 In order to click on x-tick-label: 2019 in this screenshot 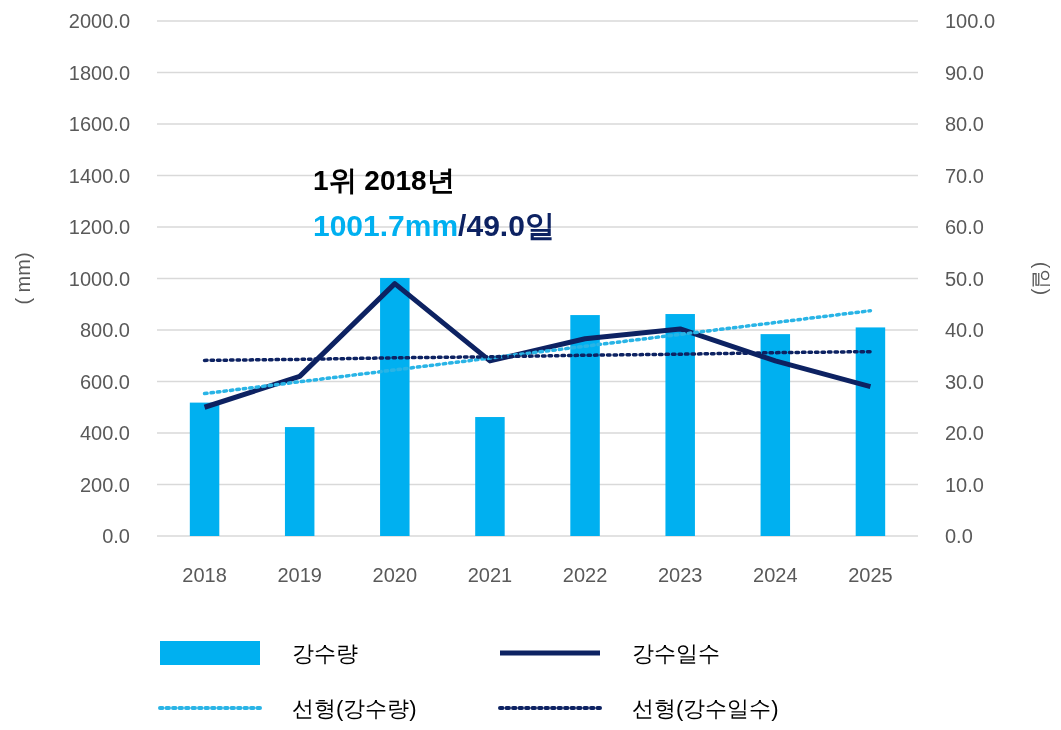, I will do `click(299, 575)`.